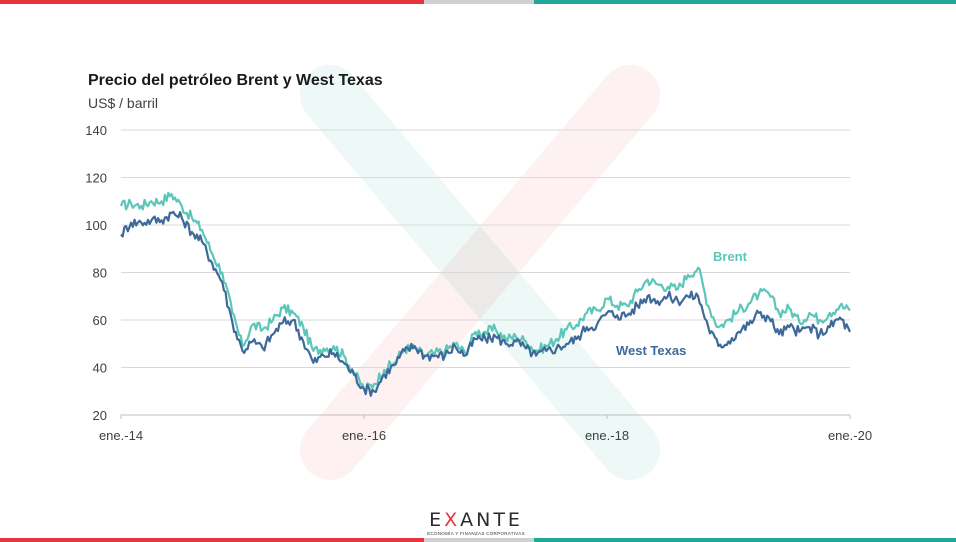 This screenshot has height=542, width=956. What do you see at coordinates (235, 80) in the screenshot?
I see `chart-title: Precio del petróleo Brent y West Texas` at bounding box center [235, 80].